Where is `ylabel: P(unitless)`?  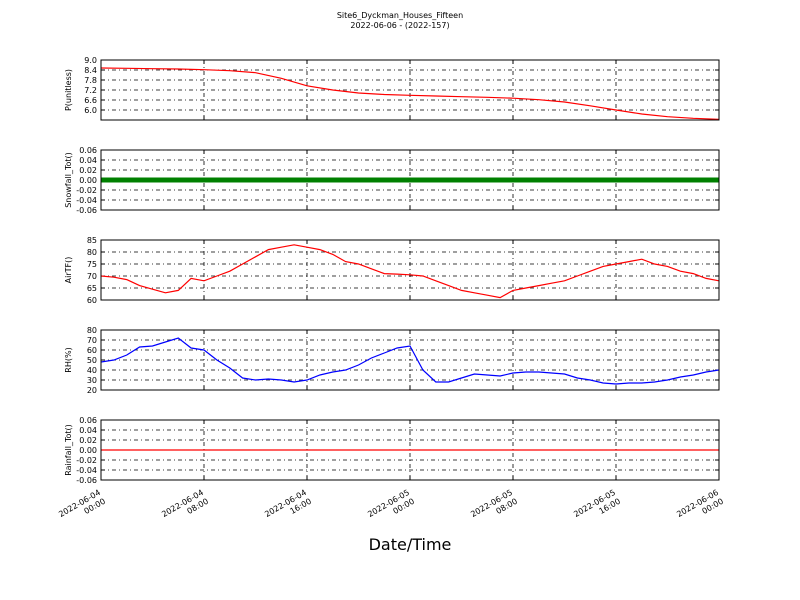
ylabel: P(unitless) is located at coordinates (68, 90).